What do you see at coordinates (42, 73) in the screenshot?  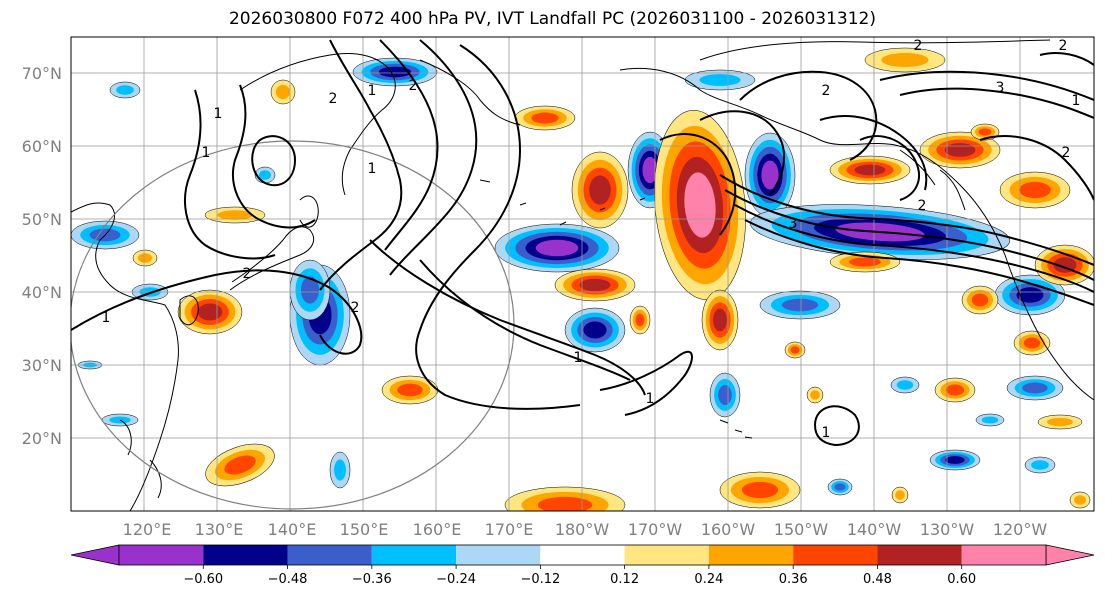 I see `latitude-label: 70°N` at bounding box center [42, 73].